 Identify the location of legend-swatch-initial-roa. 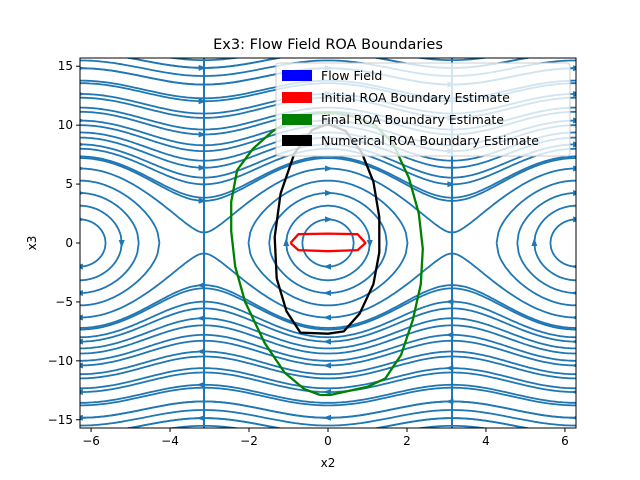
(297, 97).